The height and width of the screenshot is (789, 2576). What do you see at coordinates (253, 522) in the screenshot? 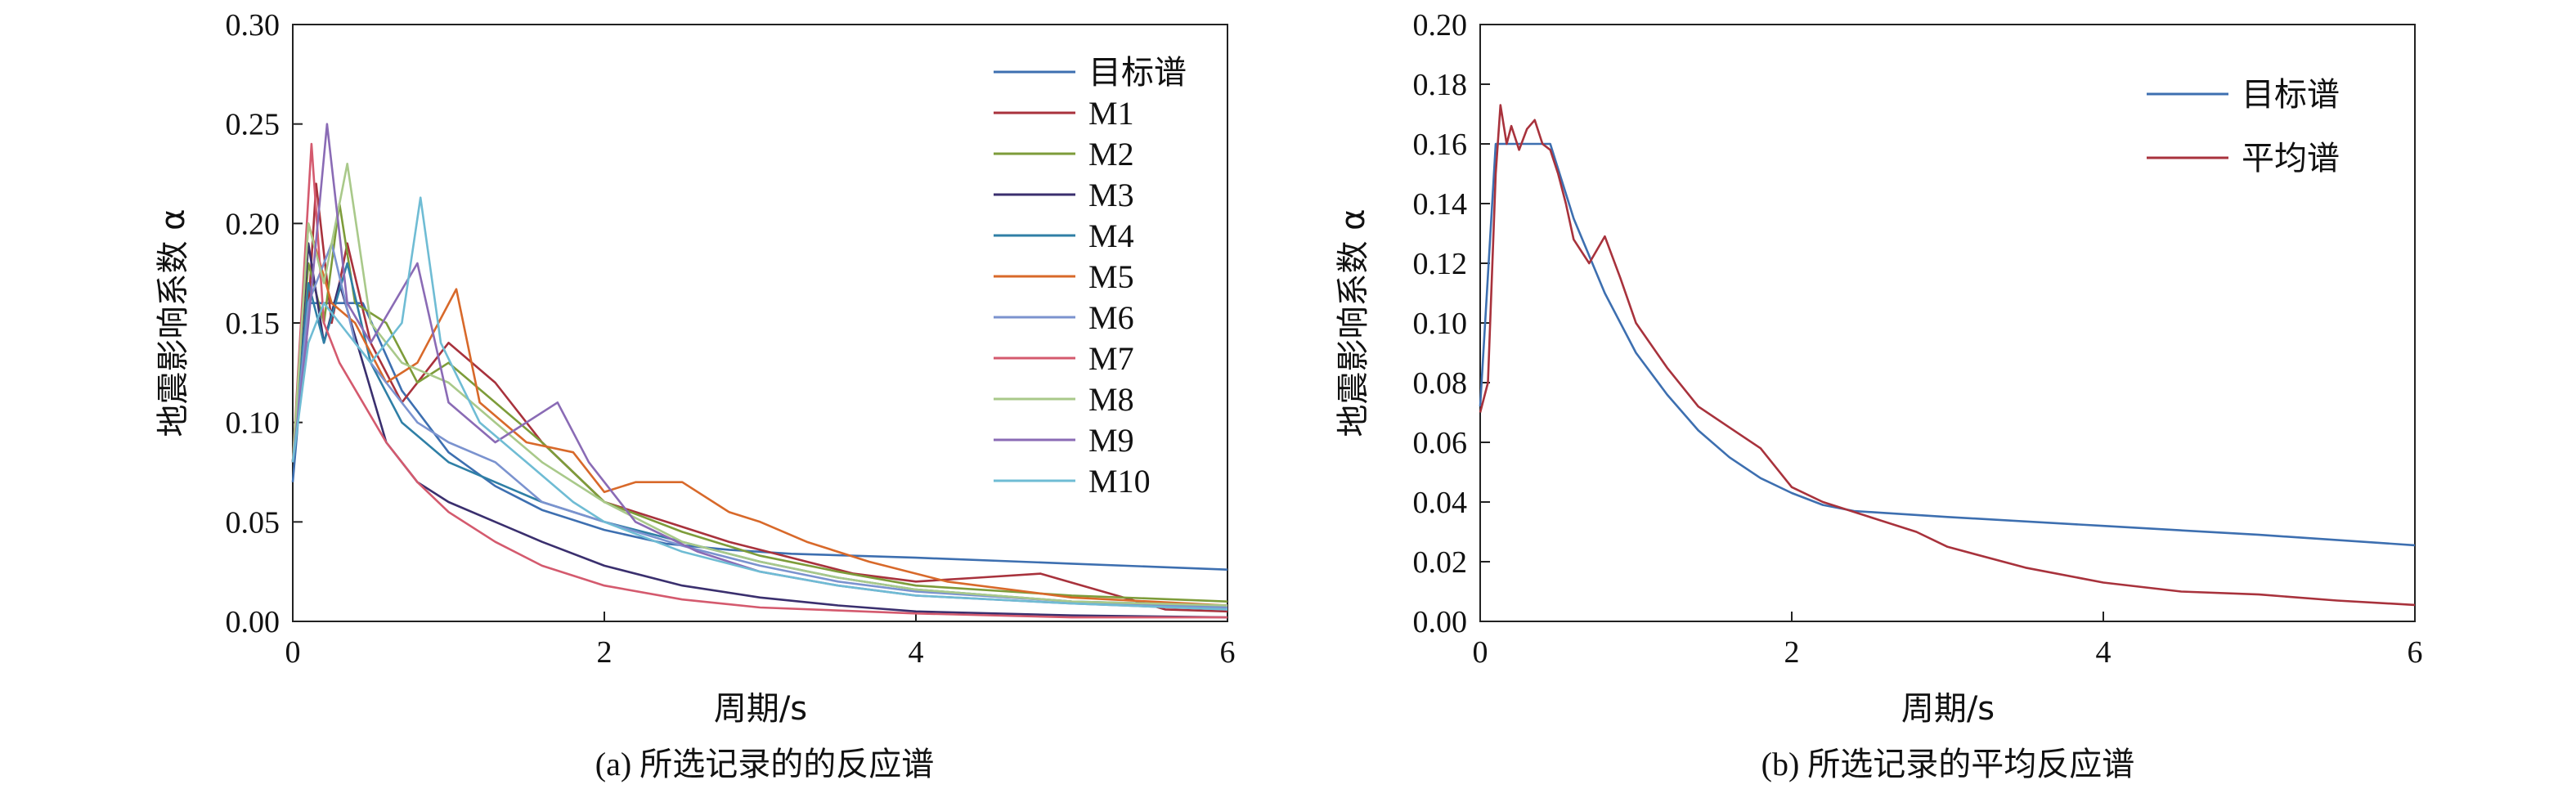
I see `y-tick-label: 0.05` at bounding box center [253, 522].